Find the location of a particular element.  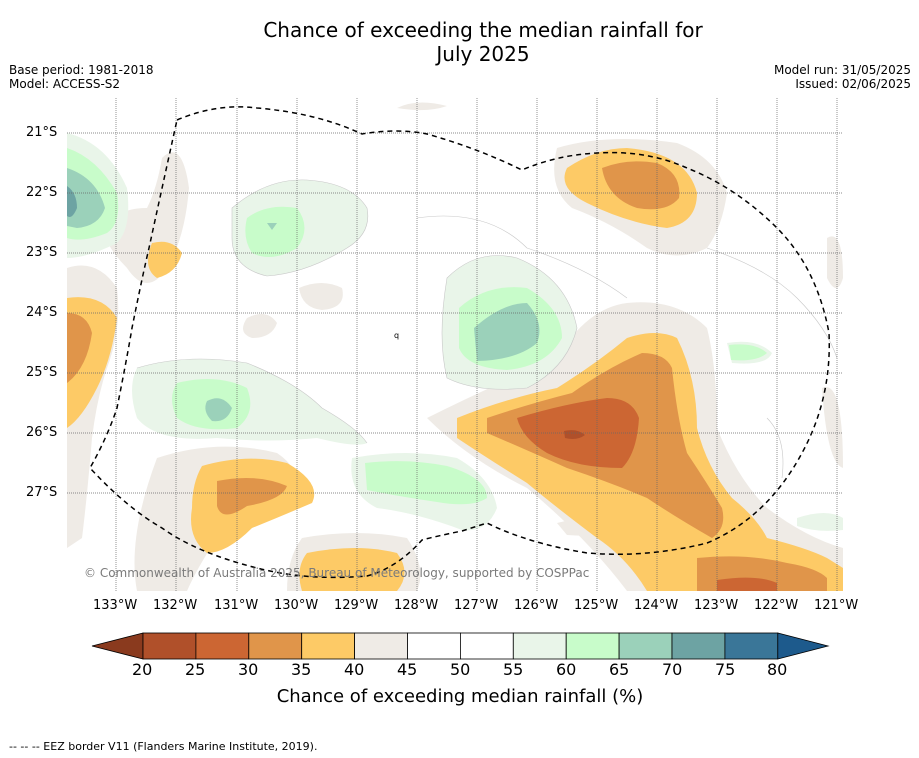

meta-left: Base period: 1981-2018 Model: ACCESS-S2 is located at coordinates (81, 77).